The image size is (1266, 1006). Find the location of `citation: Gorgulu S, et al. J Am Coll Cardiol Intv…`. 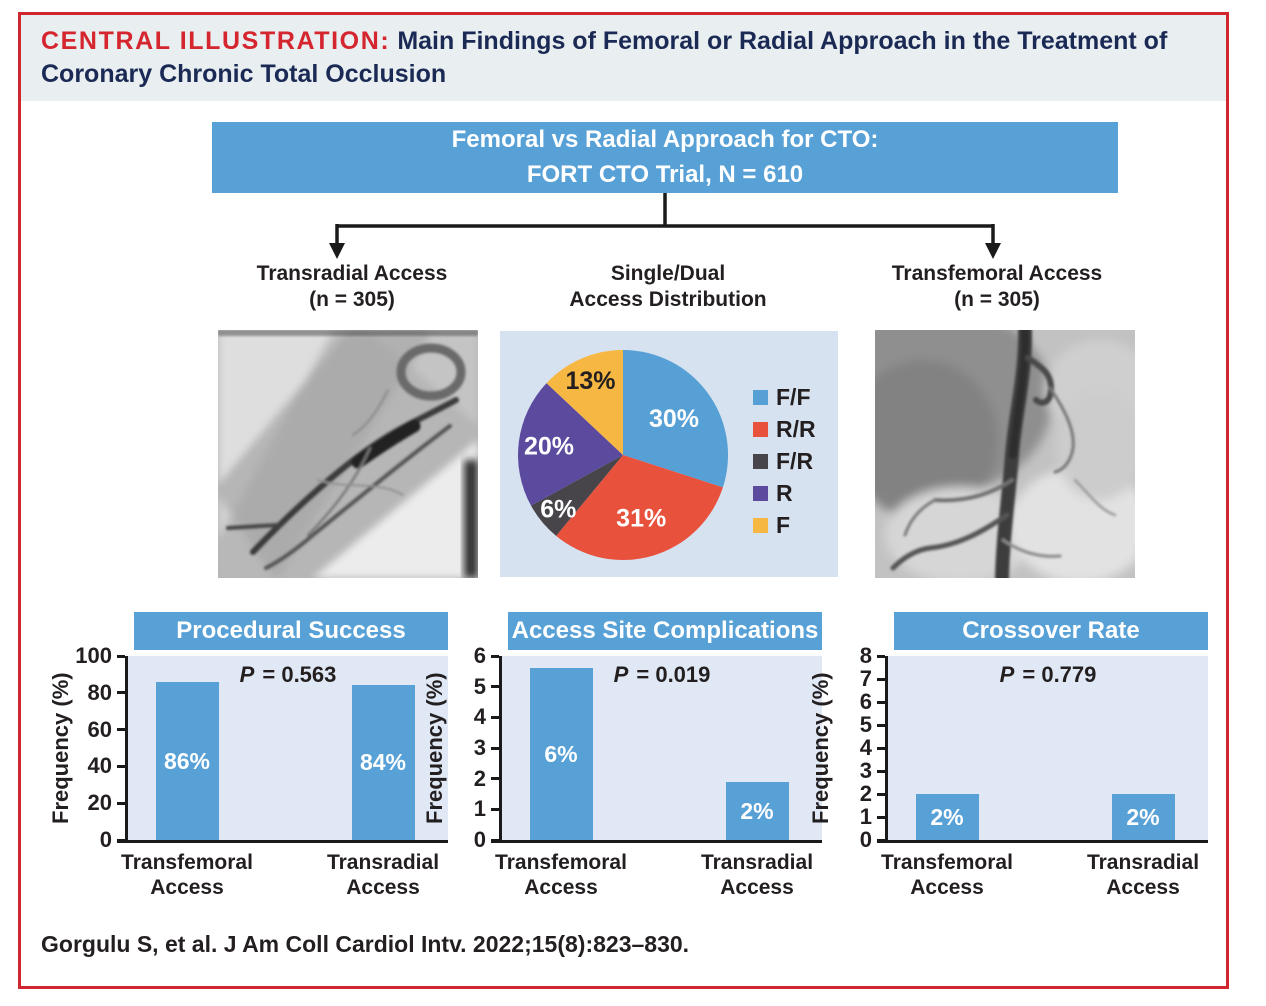

citation: Gorgulu S, et al. J Am Coll Cardiol Intv… is located at coordinates (365, 944).